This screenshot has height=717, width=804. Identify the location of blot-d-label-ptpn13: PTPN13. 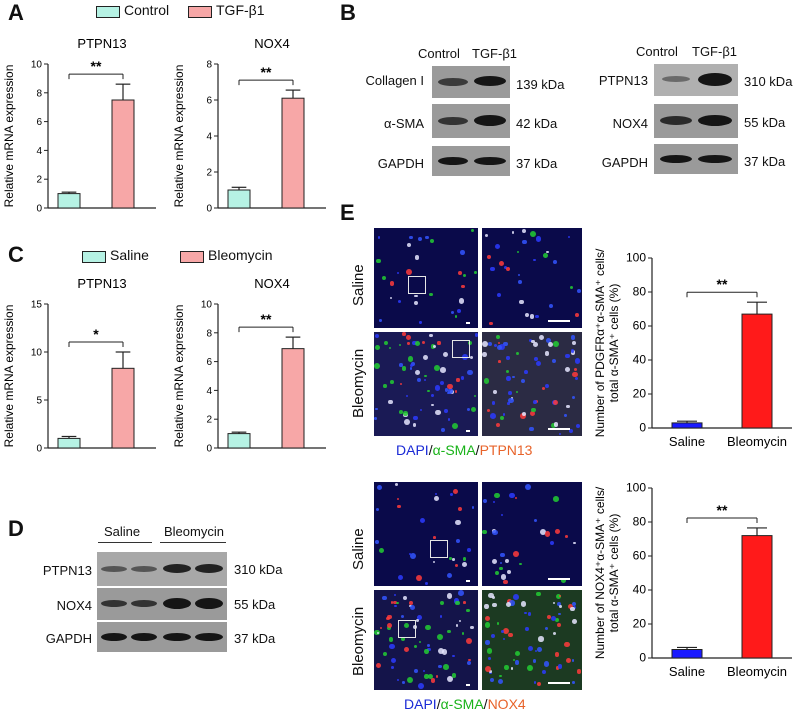
(67, 570).